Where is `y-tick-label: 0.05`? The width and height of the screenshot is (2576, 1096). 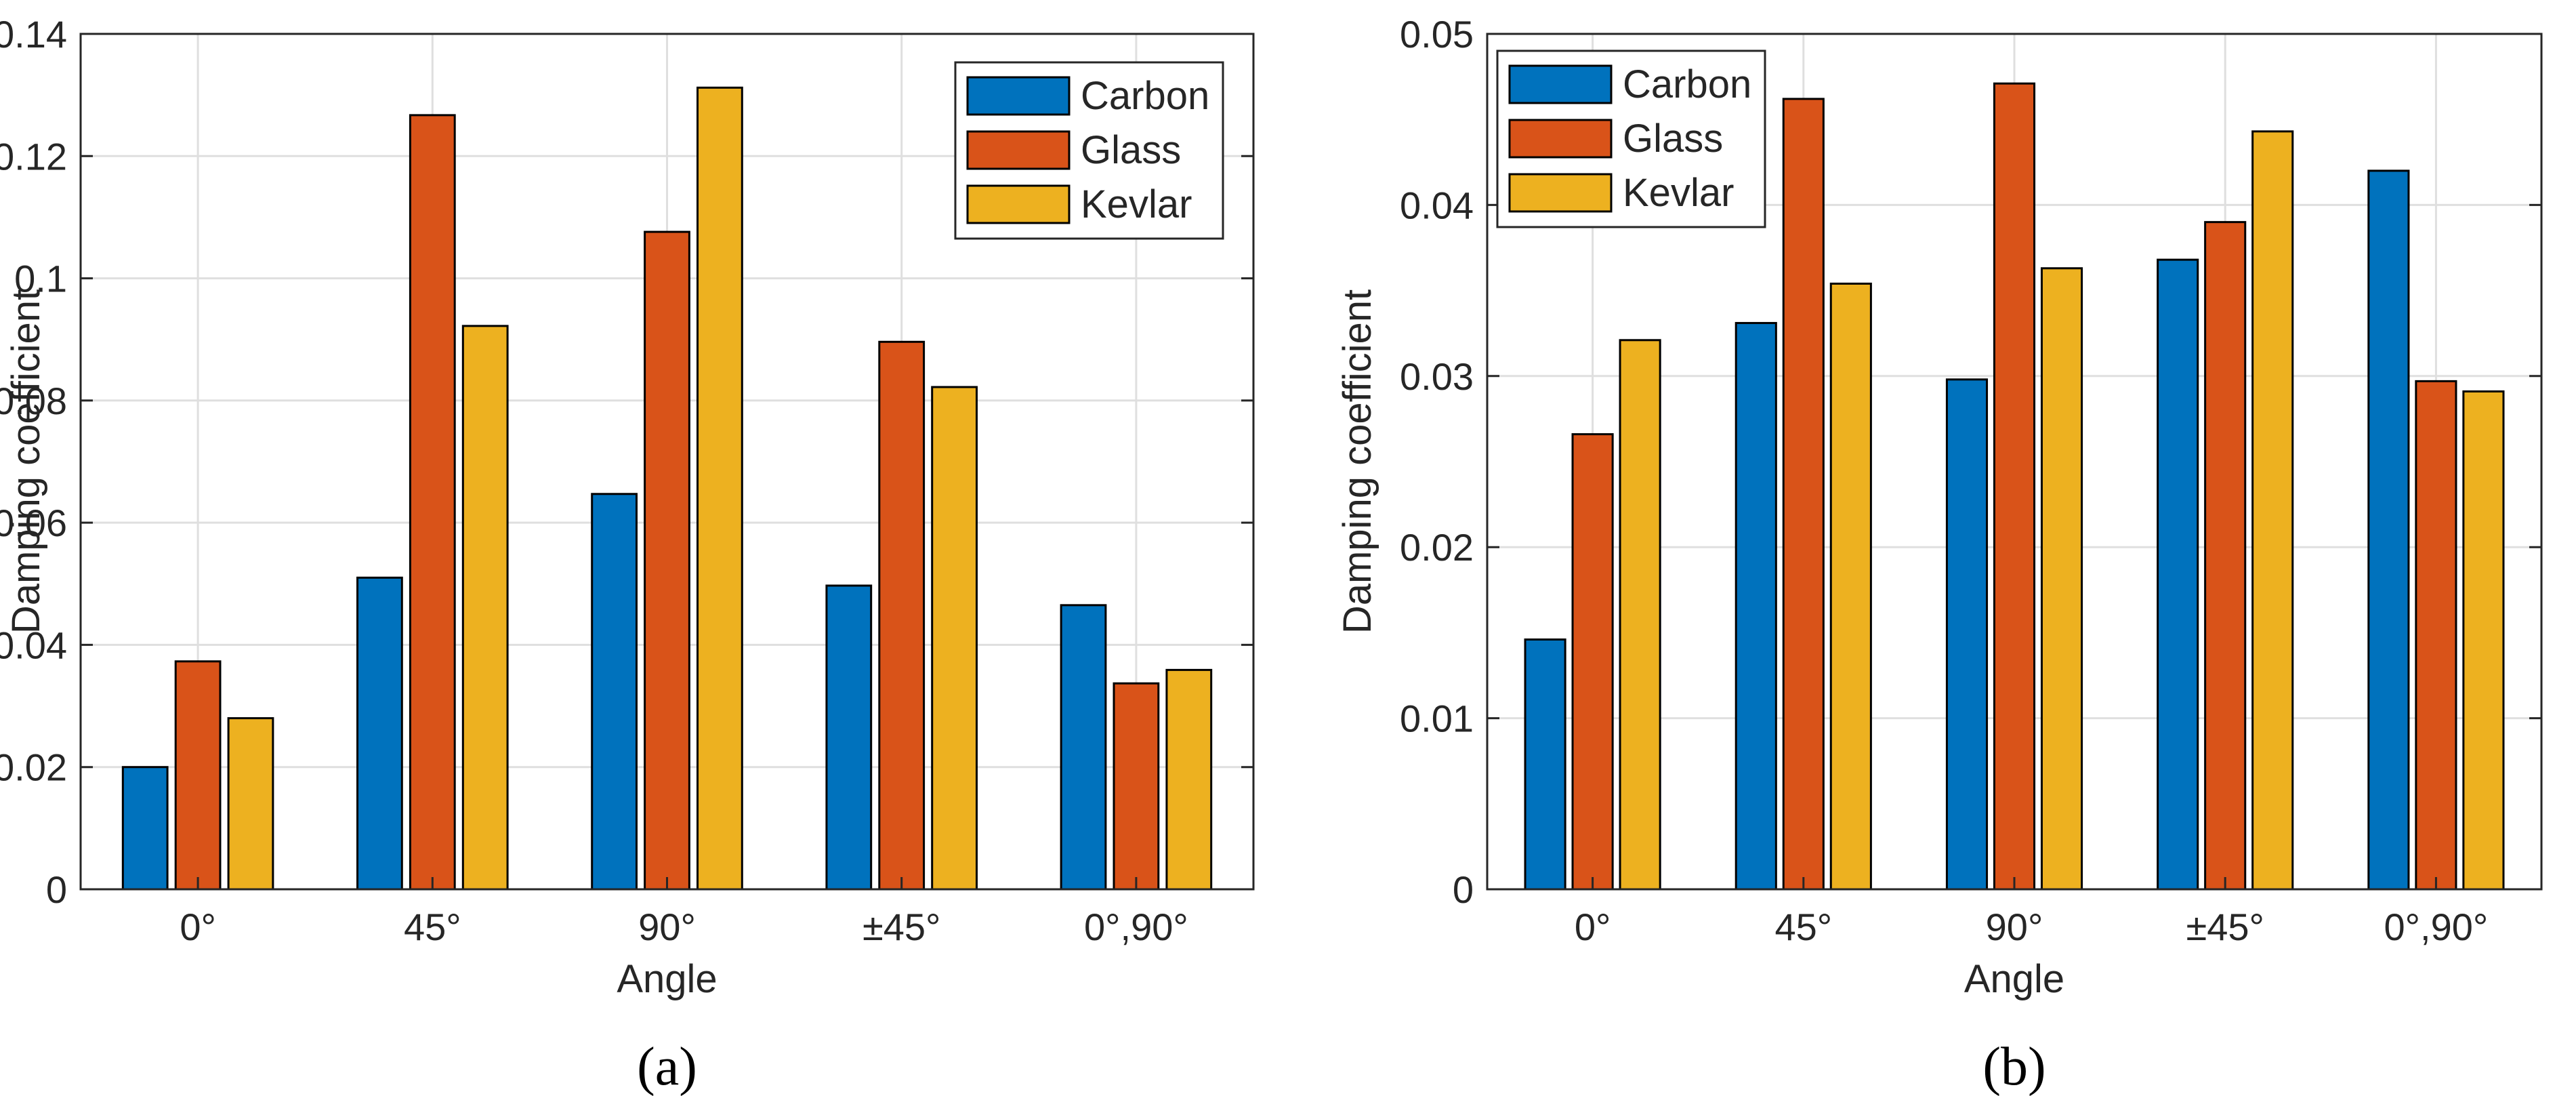
y-tick-label: 0.05 is located at coordinates (1437, 35).